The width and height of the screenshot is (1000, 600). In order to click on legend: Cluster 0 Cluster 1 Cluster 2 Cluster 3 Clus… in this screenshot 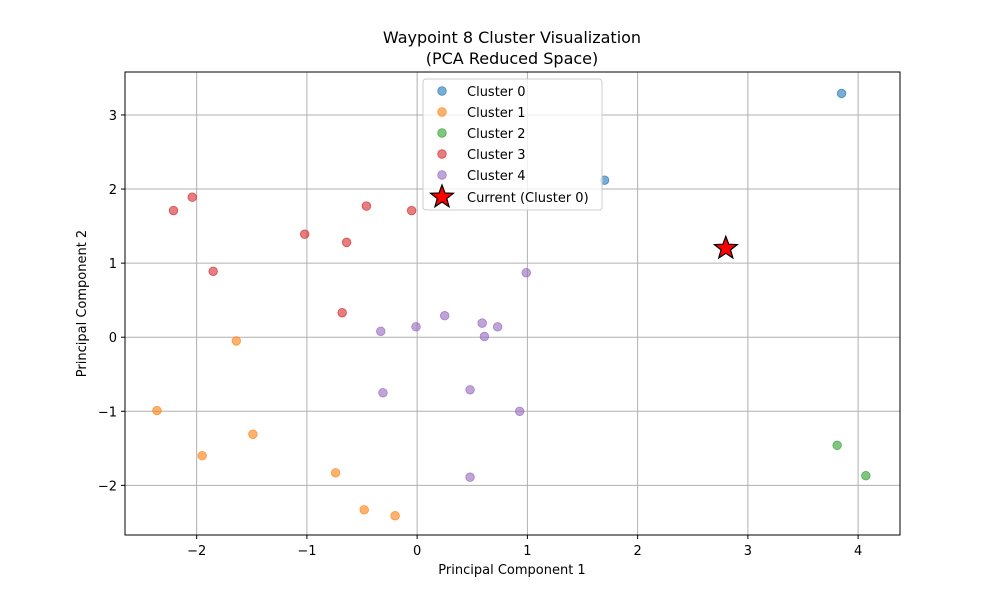, I will do `click(512, 144)`.